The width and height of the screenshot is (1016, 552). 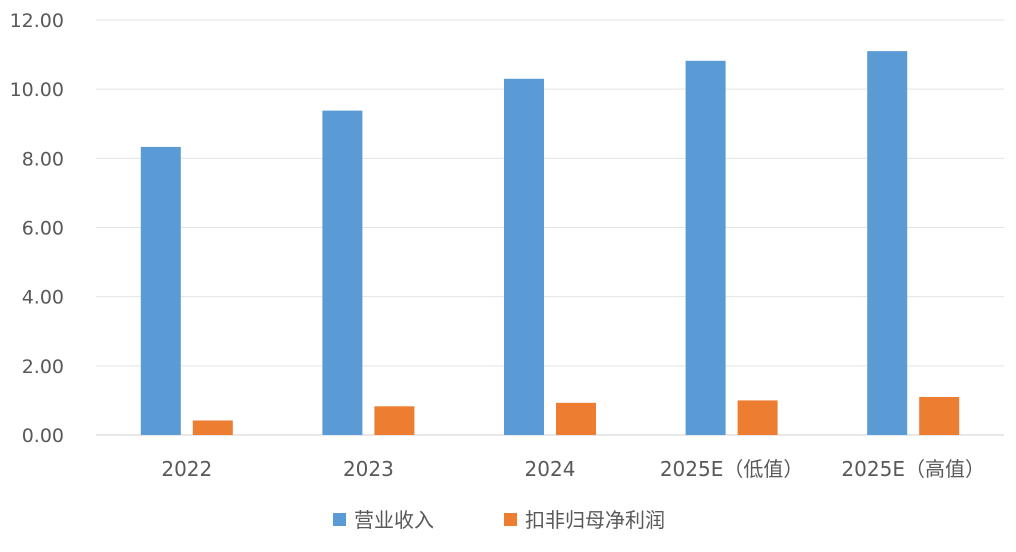 What do you see at coordinates (499, 520) in the screenshot?
I see `legend: 营业收入 扣非归母净利润` at bounding box center [499, 520].